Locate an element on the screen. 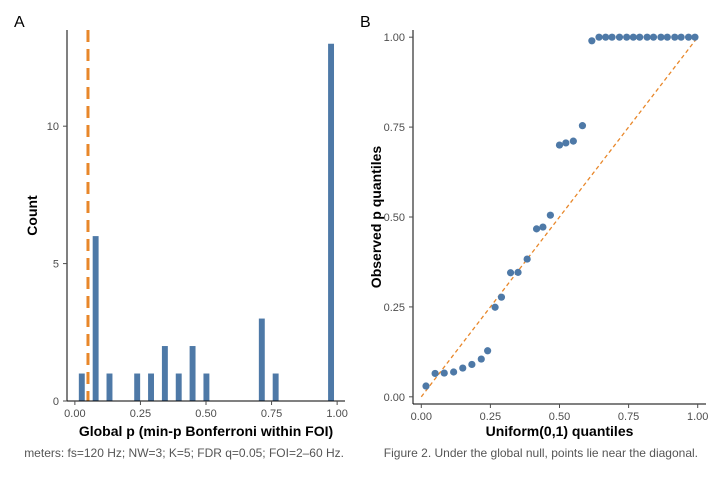 This screenshot has width=714, height=479. panel-a-x-tick-label: 0.50 is located at coordinates (205, 414).